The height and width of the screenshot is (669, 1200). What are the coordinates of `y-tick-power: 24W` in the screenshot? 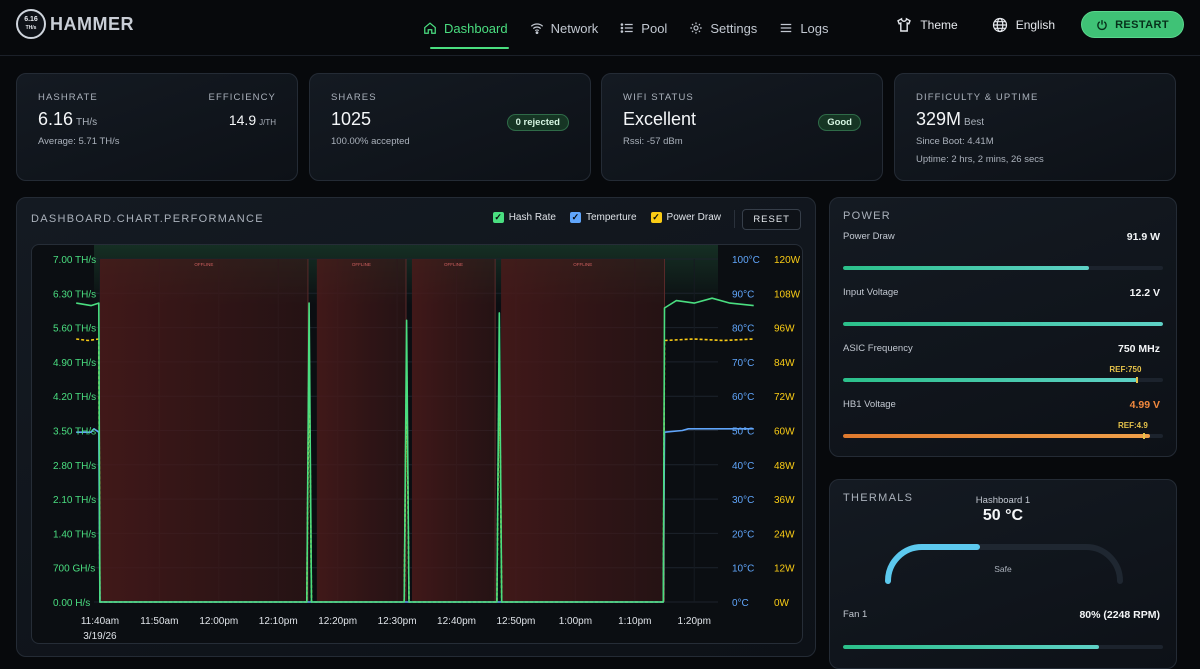 It's located at (784, 534).